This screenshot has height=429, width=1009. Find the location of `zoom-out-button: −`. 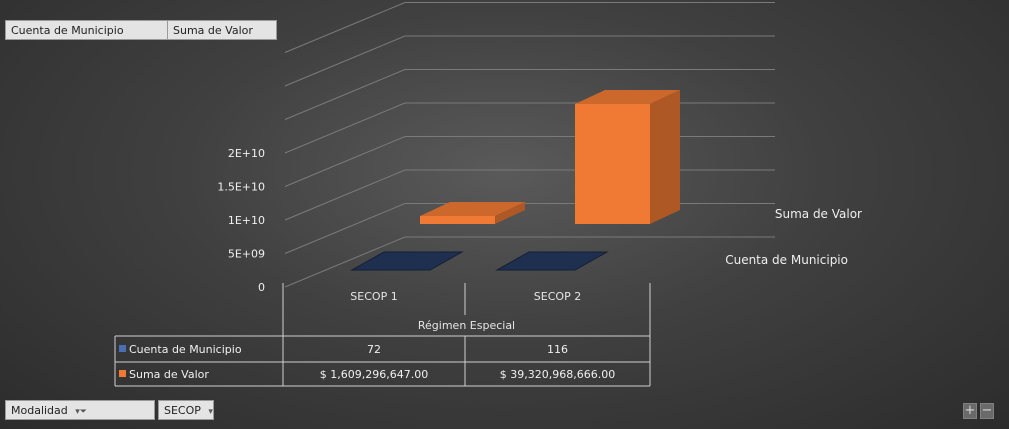

zoom-out-button: − is located at coordinates (987, 411).